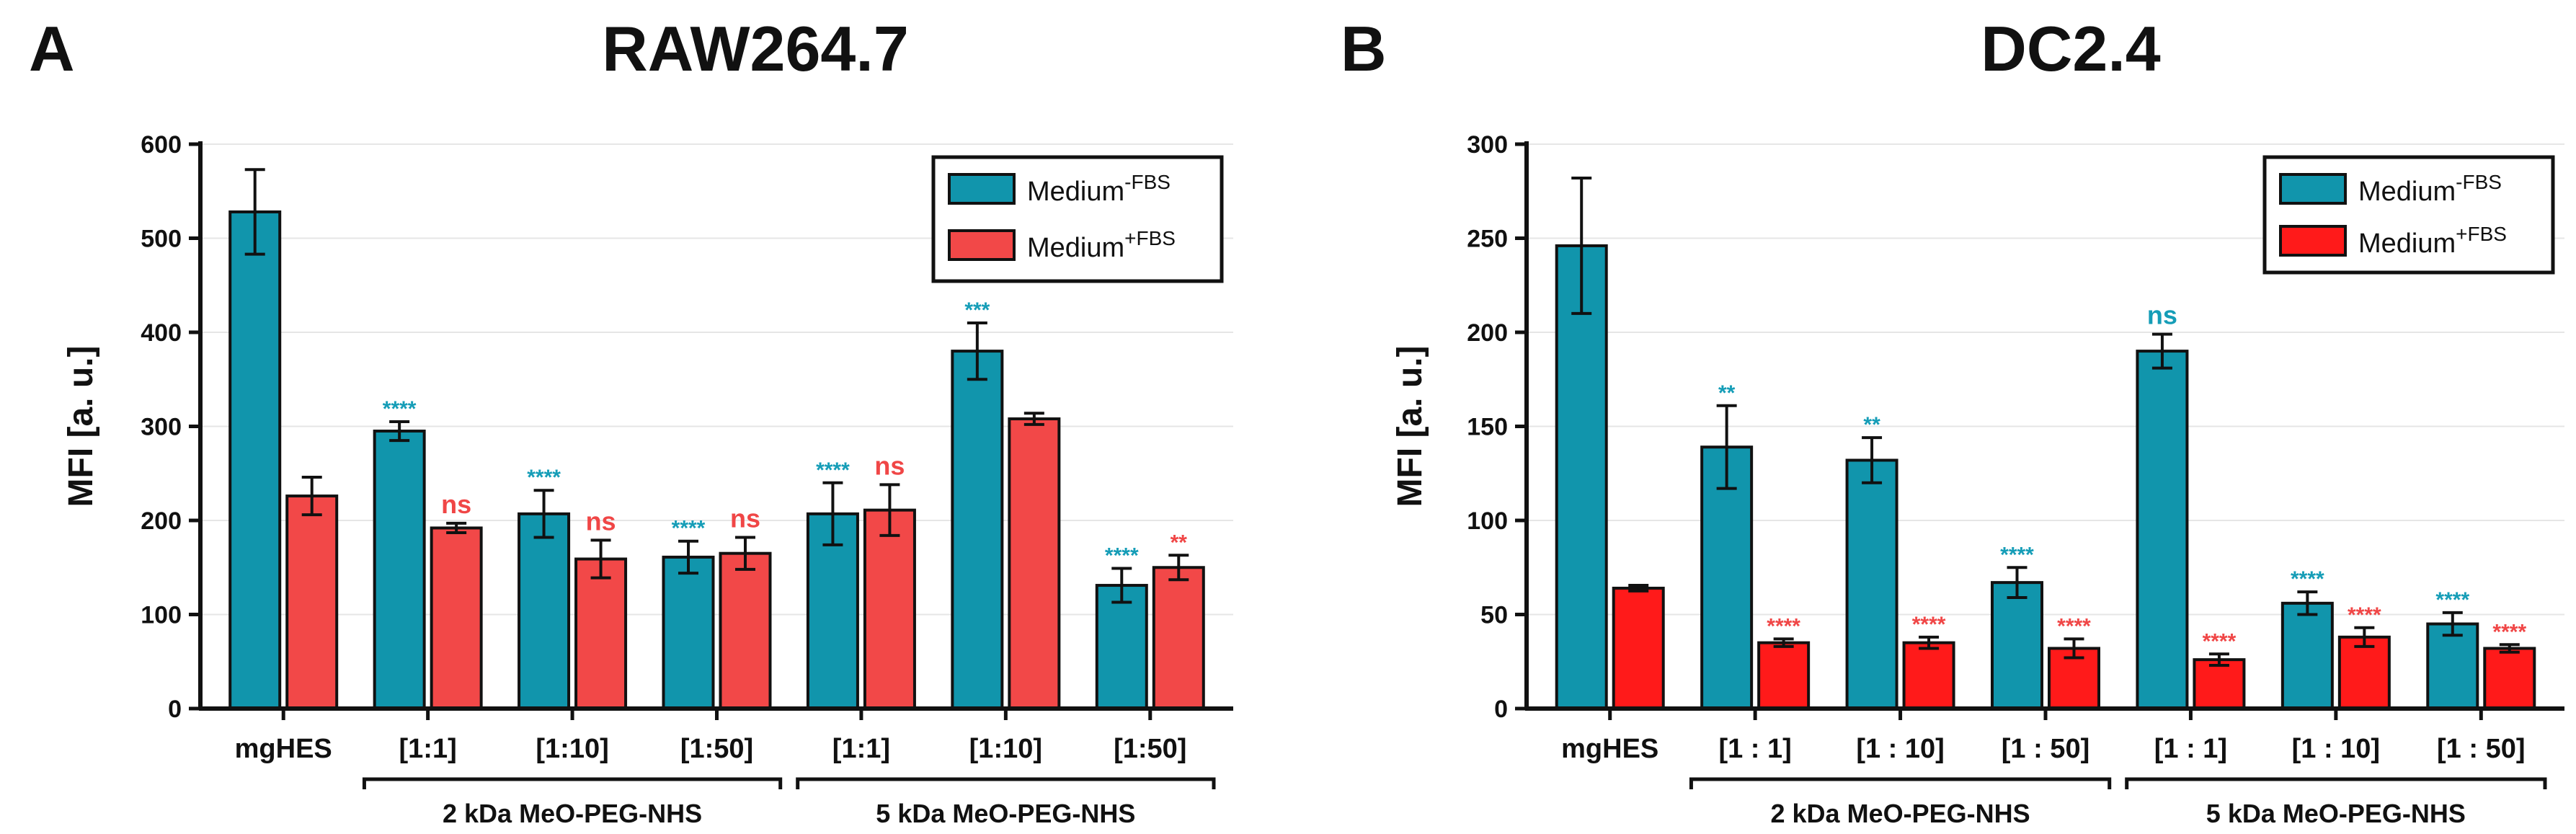  Describe the element at coordinates (2070, 48) in the screenshot. I see `chart-title: DC2.4` at that location.